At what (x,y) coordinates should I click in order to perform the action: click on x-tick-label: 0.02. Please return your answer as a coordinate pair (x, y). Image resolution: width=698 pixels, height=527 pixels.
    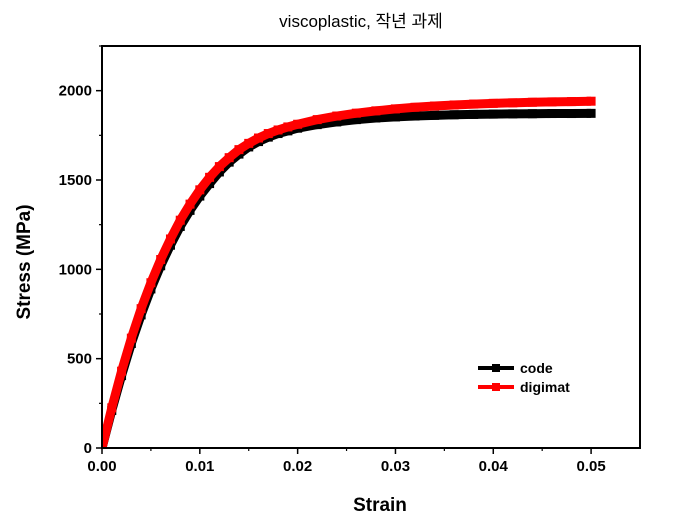
    Looking at the image, I should click on (297, 466).